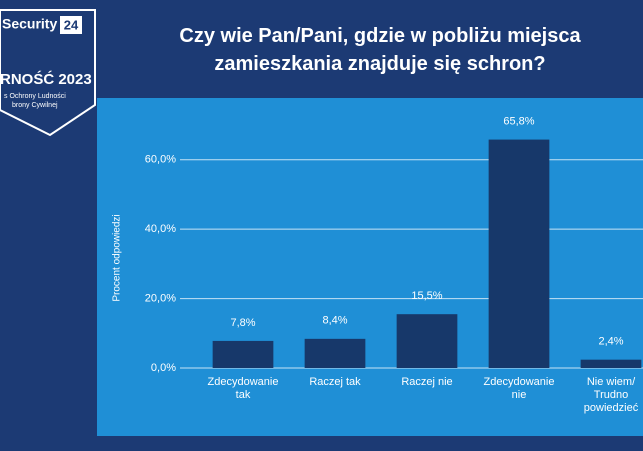  What do you see at coordinates (35, 96) in the screenshot?
I see `logo-line: s Ochrony Ludności` at bounding box center [35, 96].